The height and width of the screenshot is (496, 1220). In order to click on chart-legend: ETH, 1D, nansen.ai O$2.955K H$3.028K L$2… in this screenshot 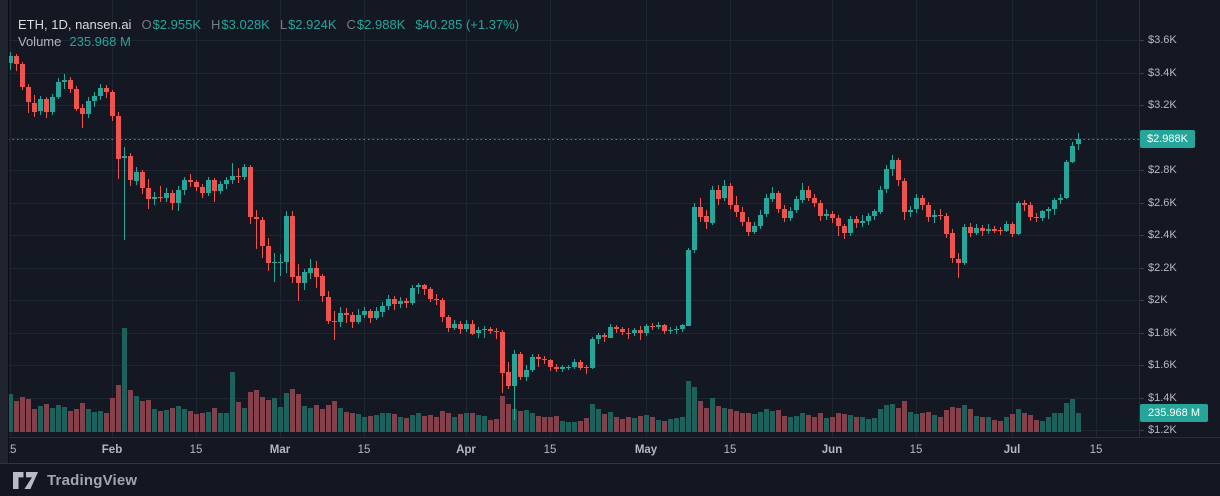, I will do `click(268, 33)`.